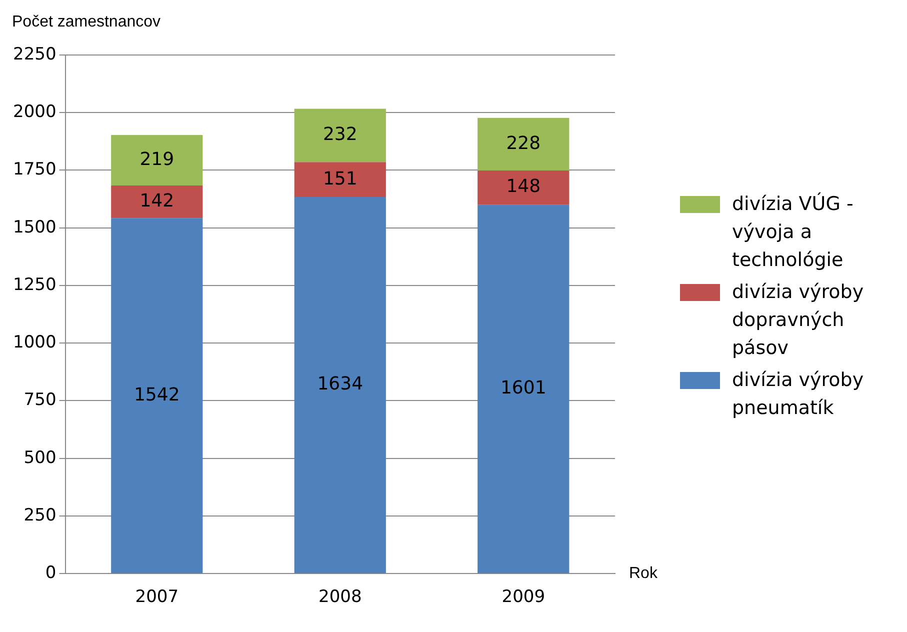 The height and width of the screenshot is (632, 907). Describe the element at coordinates (34, 170) in the screenshot. I see `y-tick-label: 1750` at that location.